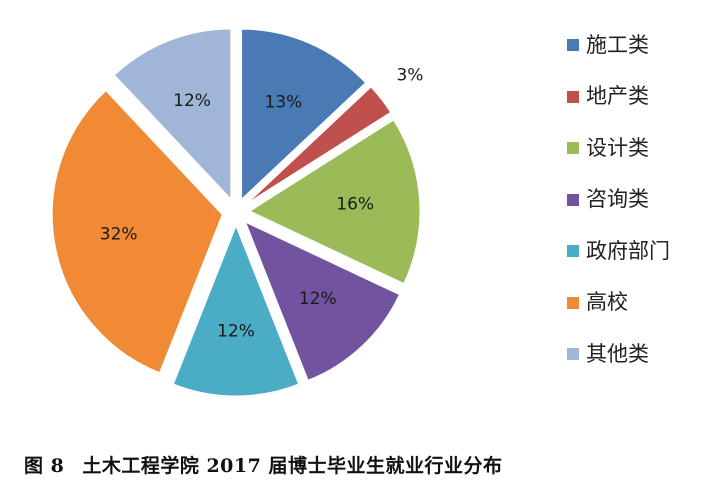  I want to click on legend-item: 其他类, so click(637, 354).